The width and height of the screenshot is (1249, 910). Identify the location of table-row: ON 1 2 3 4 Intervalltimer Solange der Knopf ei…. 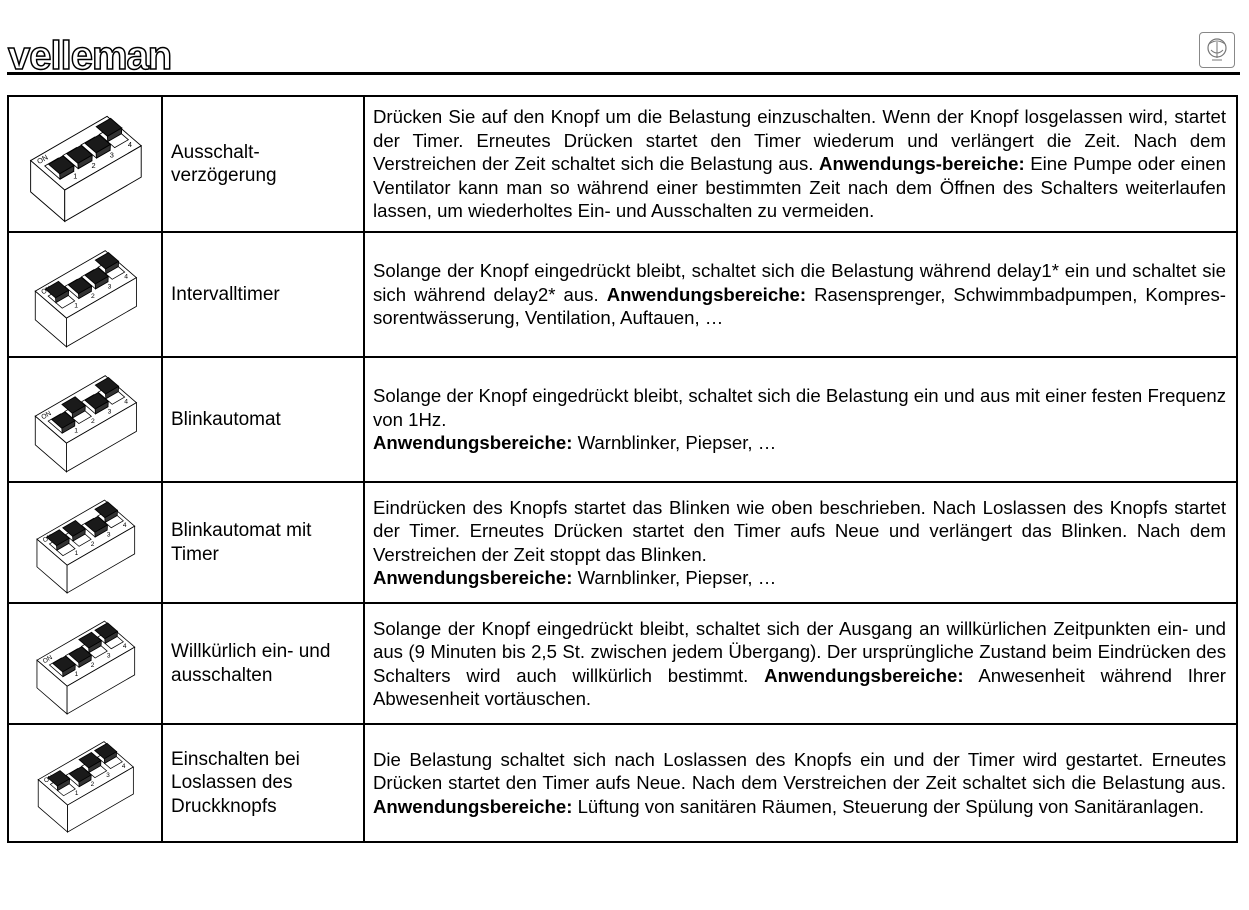
(622, 294).